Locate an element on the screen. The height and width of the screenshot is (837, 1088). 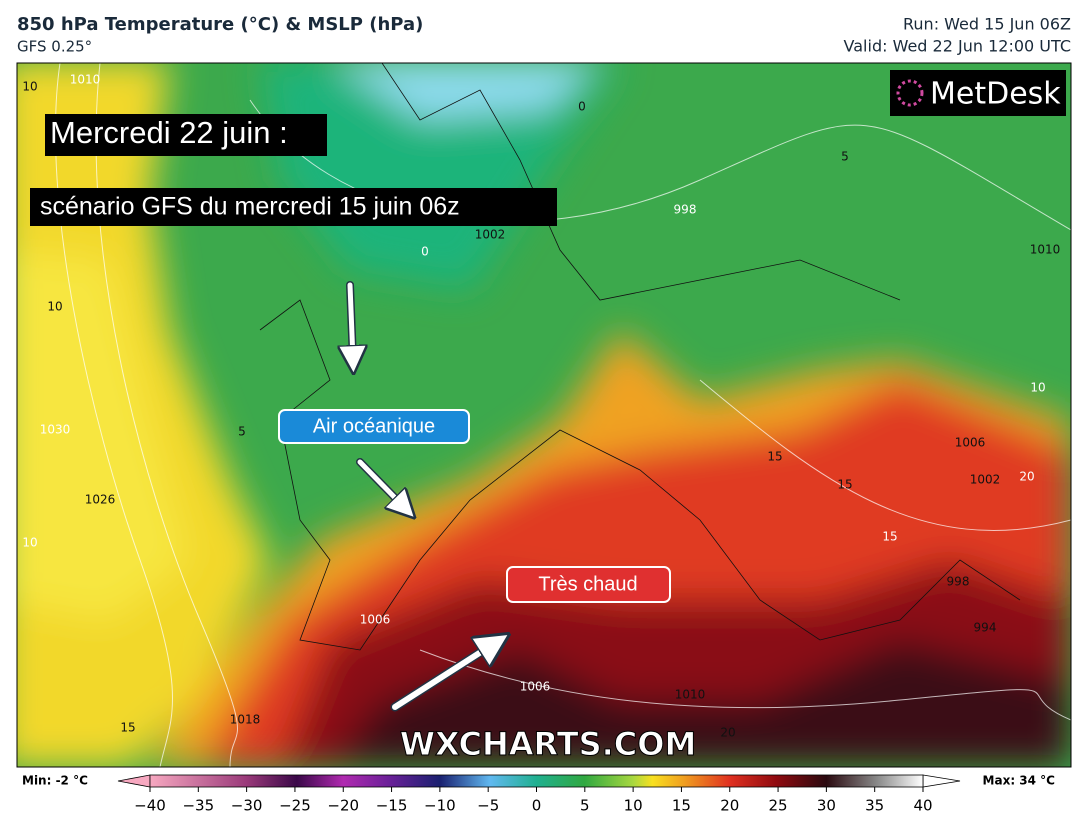
label-hot: Très chaud is located at coordinates (587, 584).